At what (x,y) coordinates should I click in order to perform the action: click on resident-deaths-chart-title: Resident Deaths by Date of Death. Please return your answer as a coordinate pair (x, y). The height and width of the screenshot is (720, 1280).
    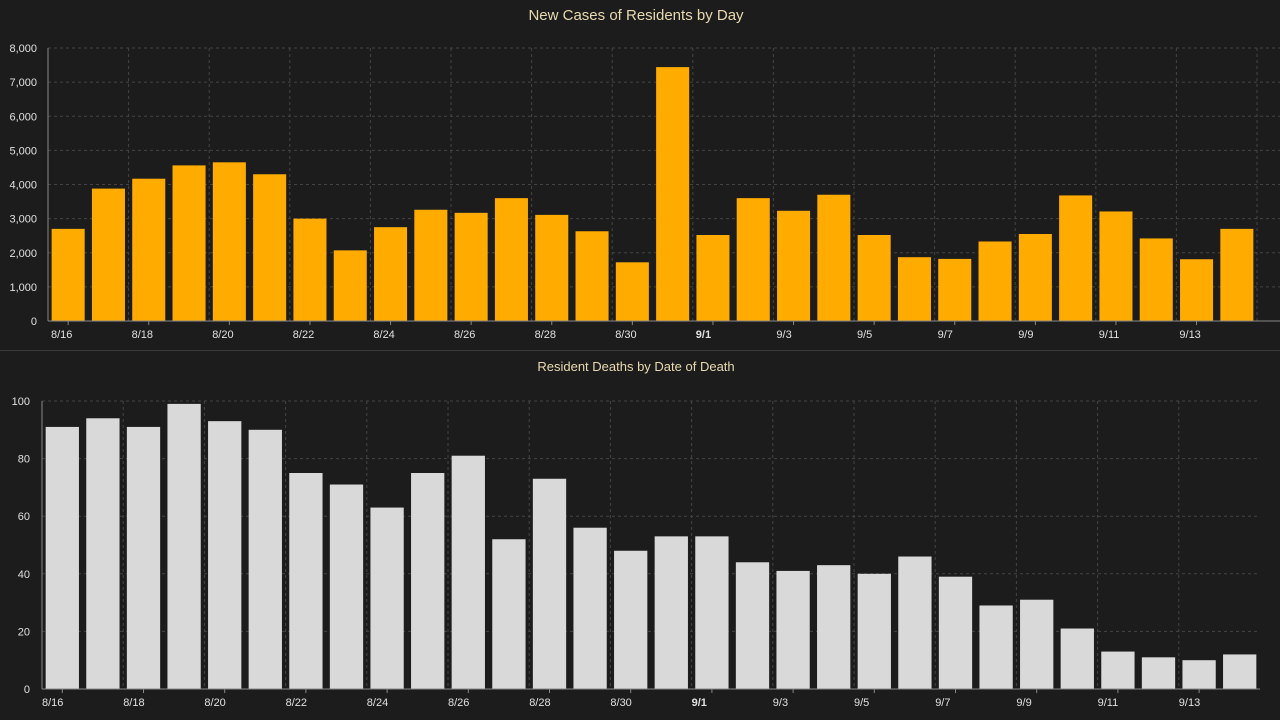
    Looking at the image, I should click on (635, 366).